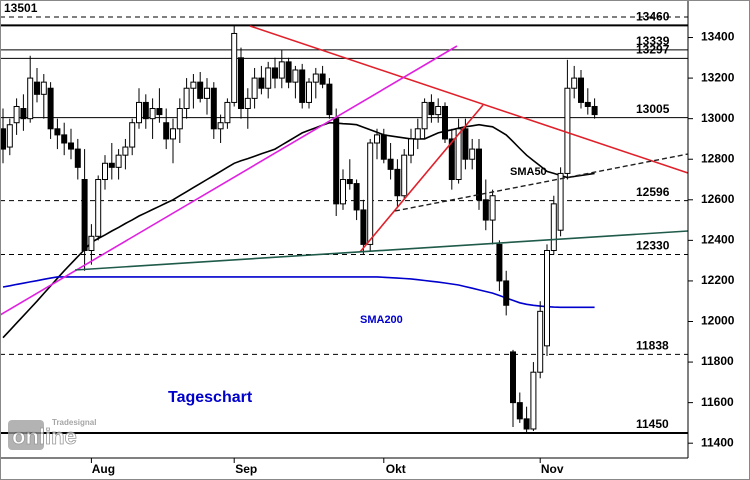 The width and height of the screenshot is (750, 480). What do you see at coordinates (653, 41) in the screenshot?
I see `level-label: 13339` at bounding box center [653, 41].